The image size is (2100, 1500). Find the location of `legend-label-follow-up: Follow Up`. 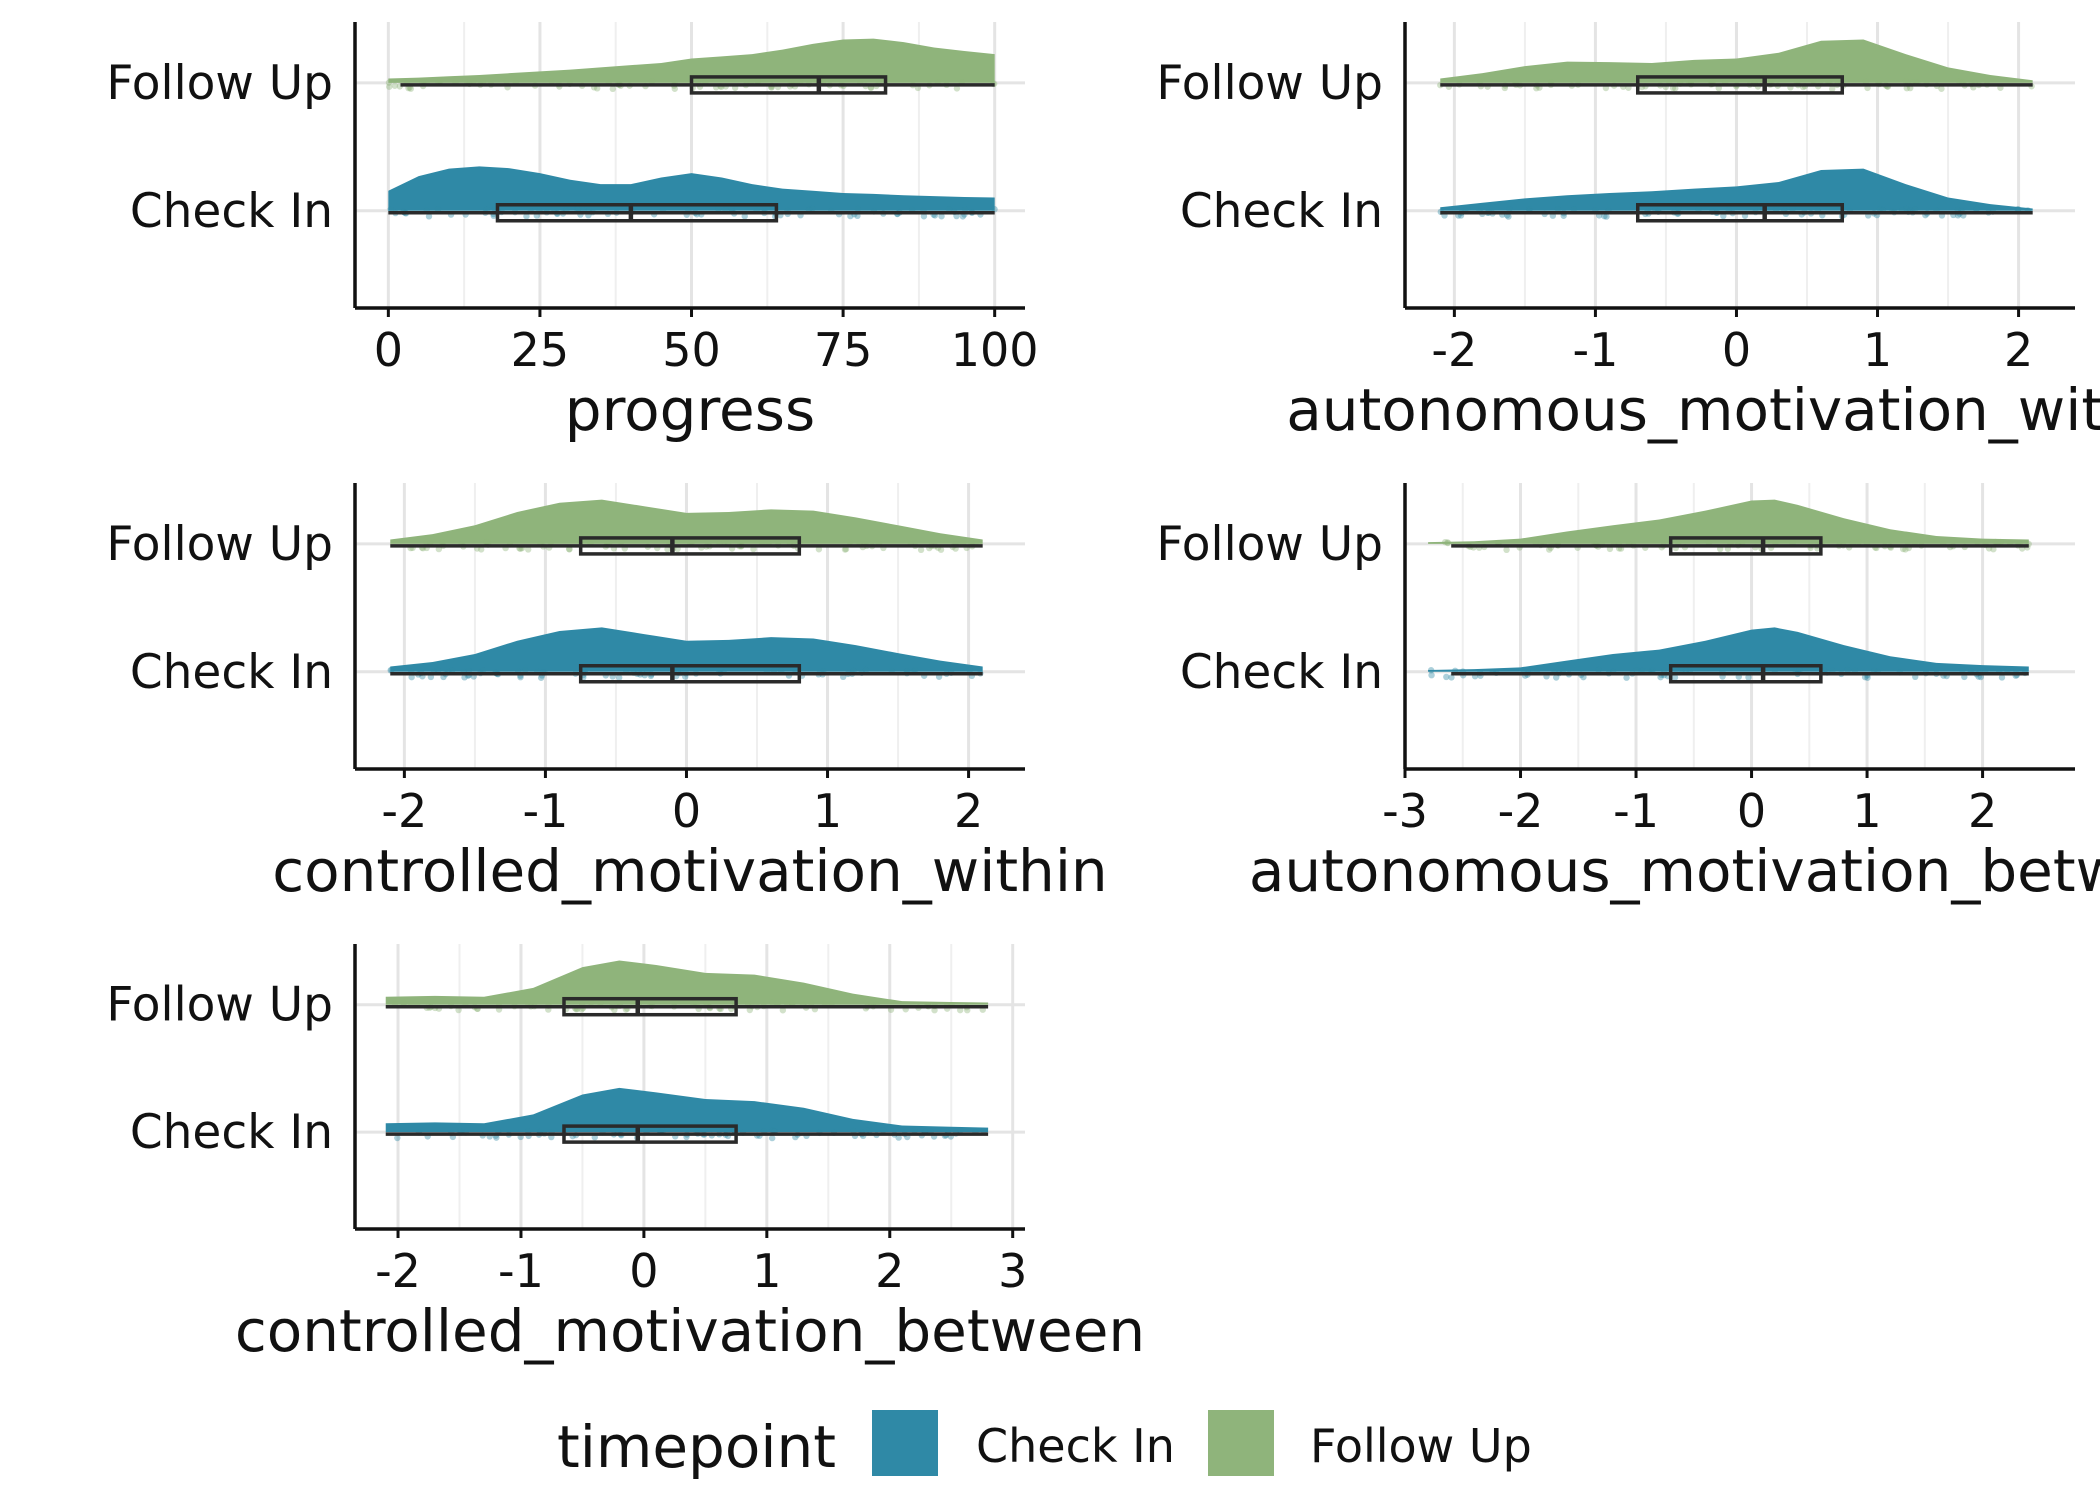

legend-label-follow-up: Follow Up is located at coordinates (1421, 1446).